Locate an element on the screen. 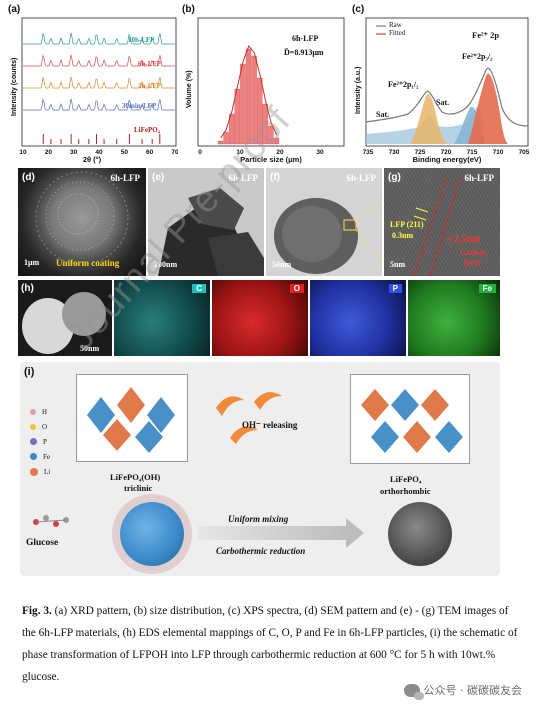 Image resolution: width=536 pixels, height=710 pixels. xrd-xlabel: 2θ (°) is located at coordinates (92, 159).